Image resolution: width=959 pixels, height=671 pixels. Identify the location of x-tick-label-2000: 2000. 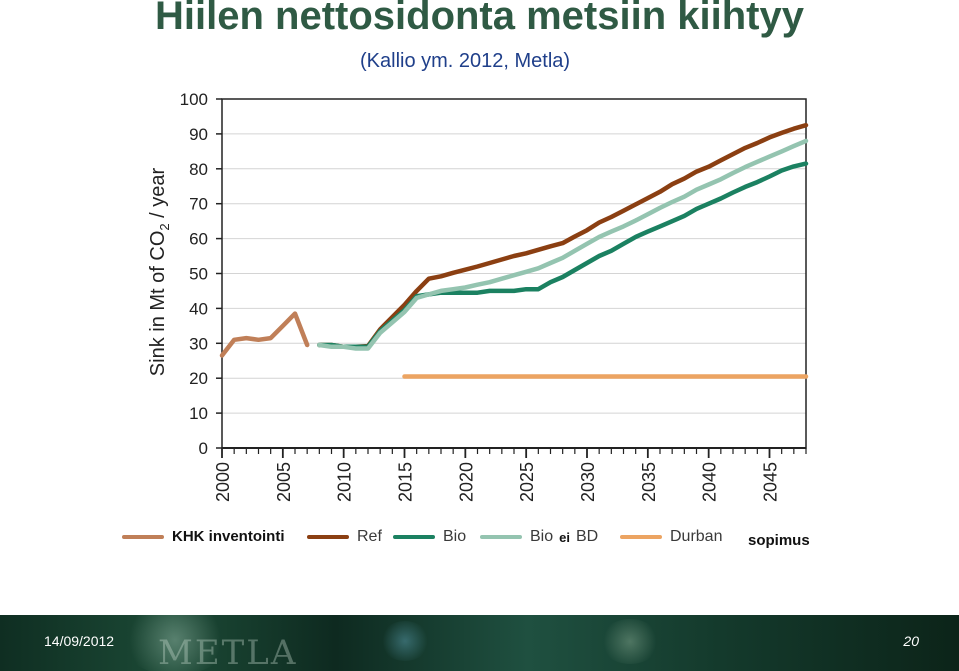
(223, 482).